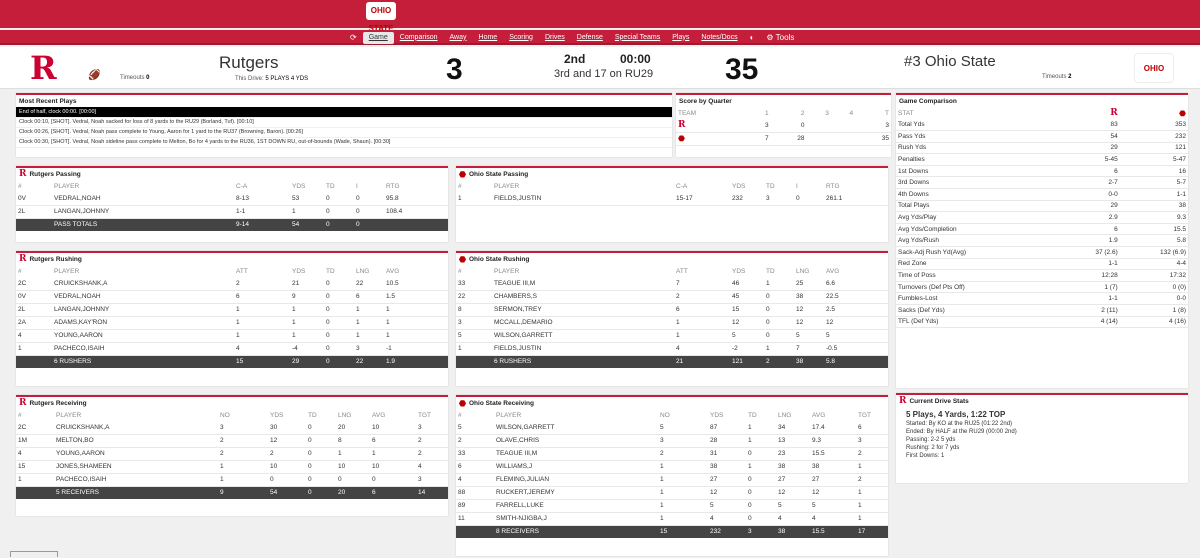  I want to click on comparison-row: Sacks (Def Yds) 2 (11) 1 (8), so click(1042, 310).